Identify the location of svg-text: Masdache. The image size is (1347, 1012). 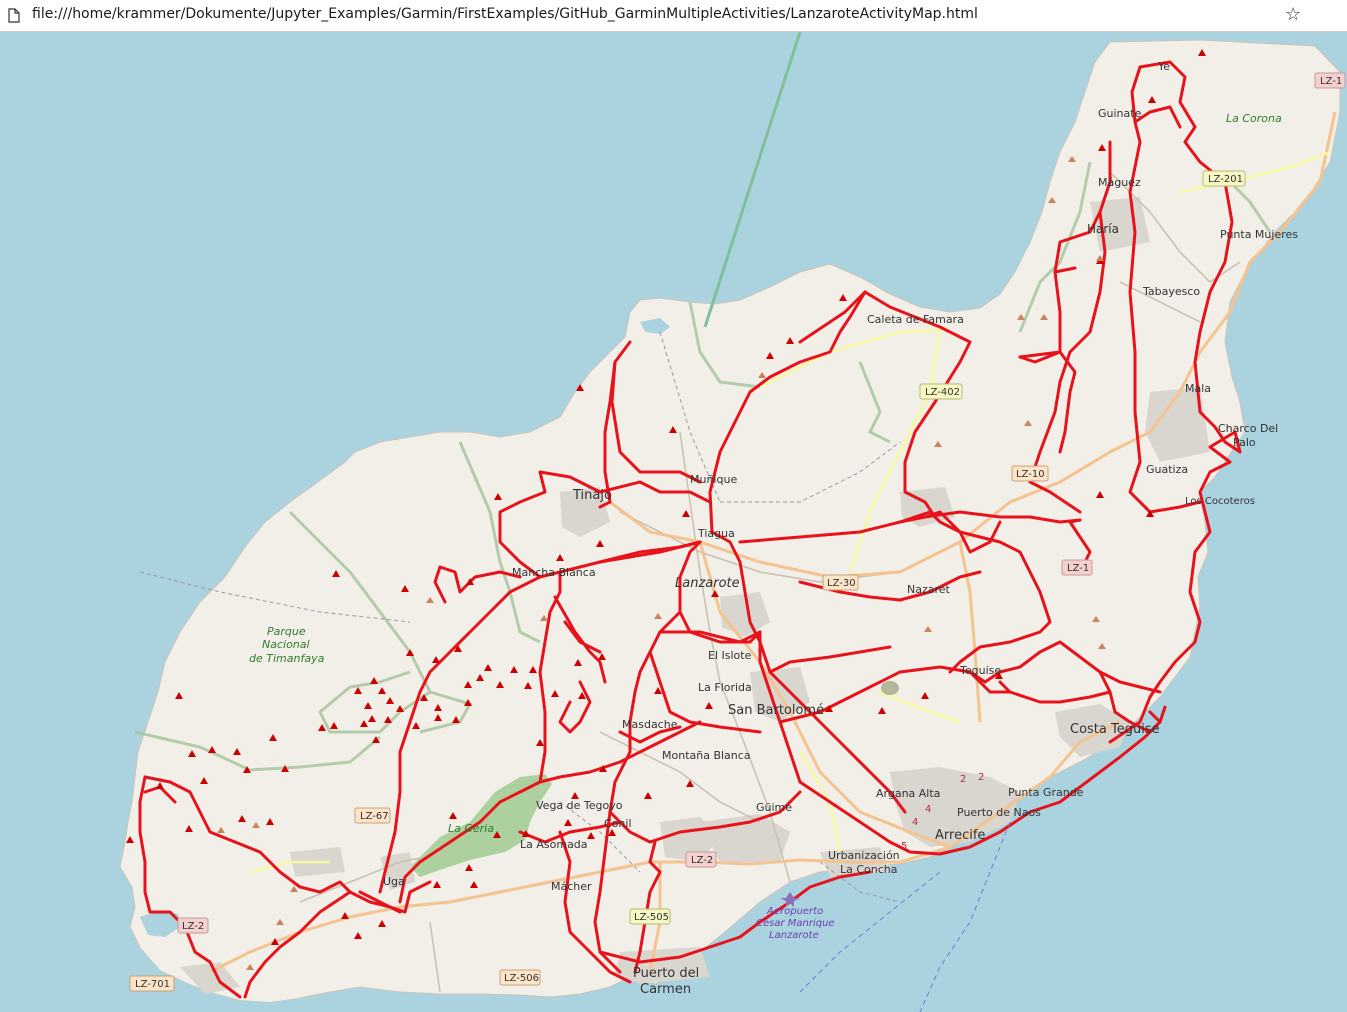
(650, 724).